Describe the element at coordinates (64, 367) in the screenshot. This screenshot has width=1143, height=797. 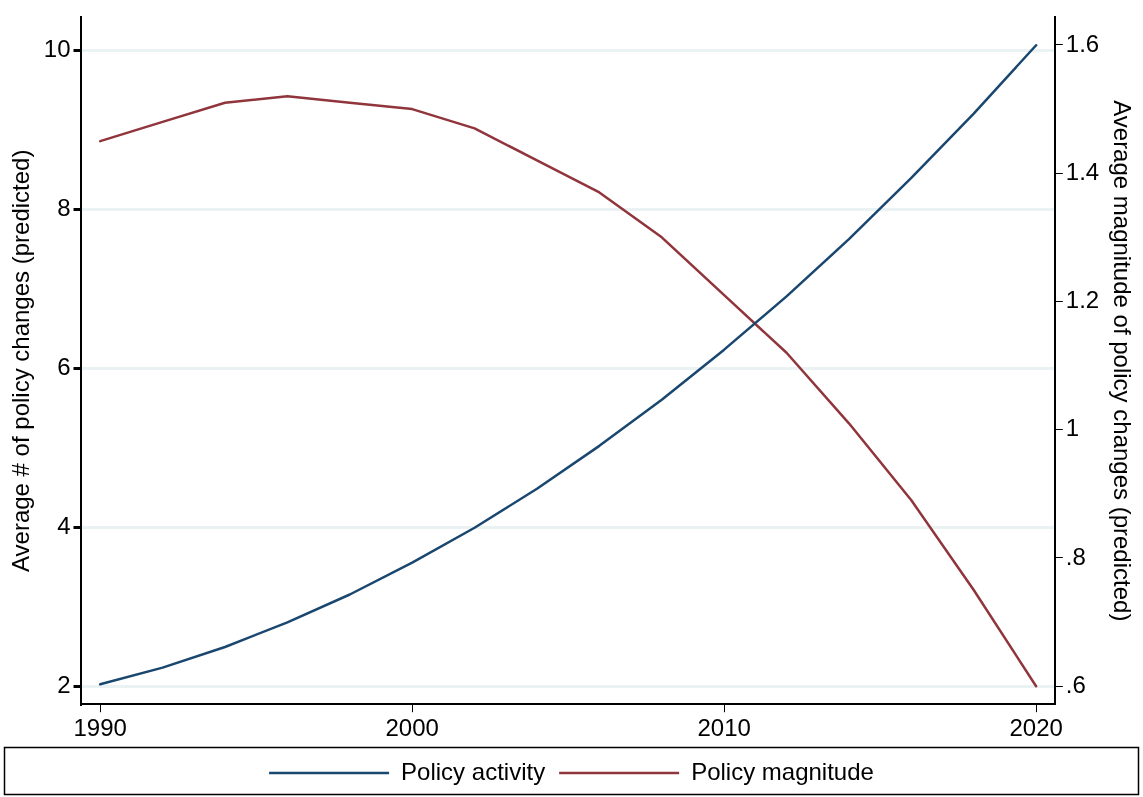
I see `y-tick-label: 6` at that location.